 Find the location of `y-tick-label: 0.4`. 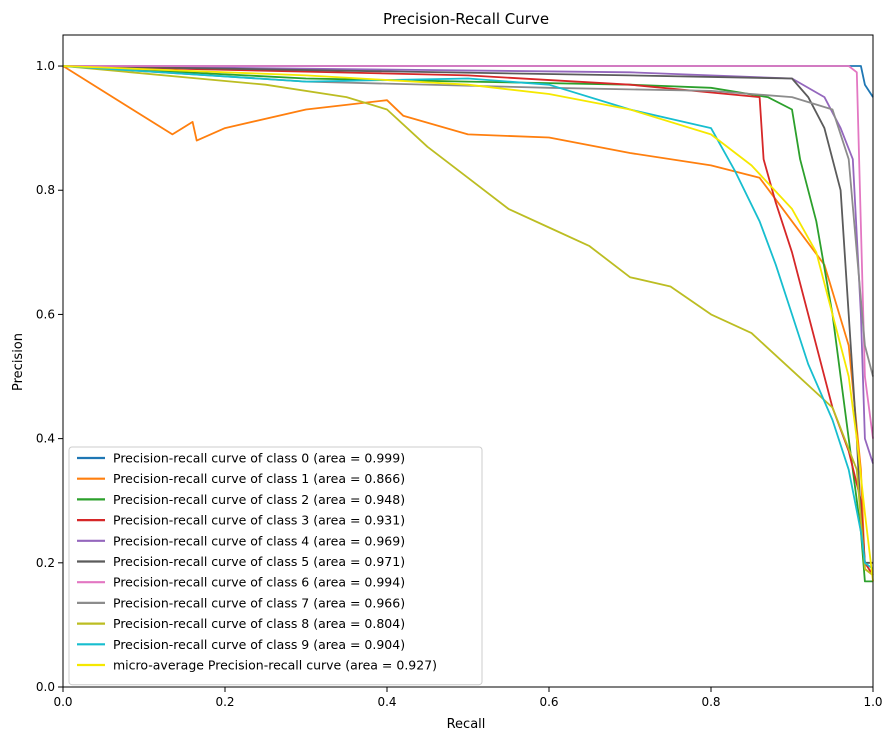

y-tick-label: 0.4 is located at coordinates (45, 439).